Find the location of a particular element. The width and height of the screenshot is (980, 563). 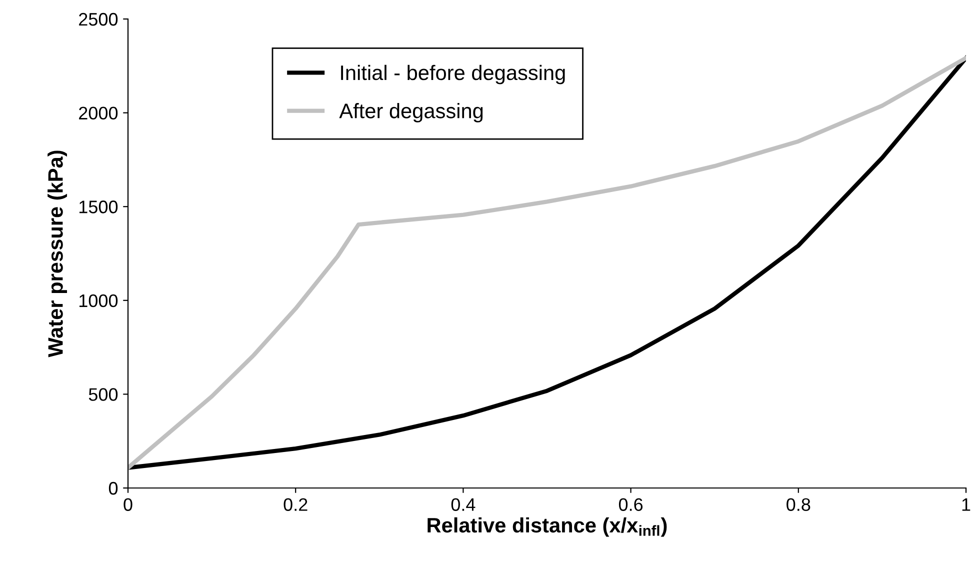

x-tick-label: 0.4 is located at coordinates (463, 504).